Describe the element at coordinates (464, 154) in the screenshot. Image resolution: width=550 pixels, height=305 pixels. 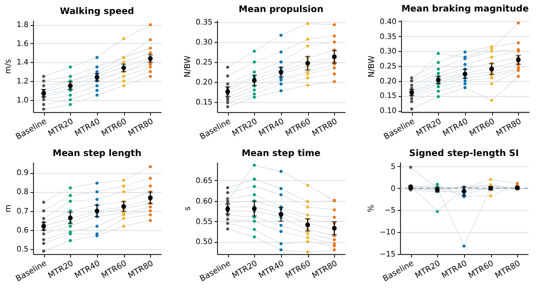
I see `chart-title: Signed step-length SI` at that location.